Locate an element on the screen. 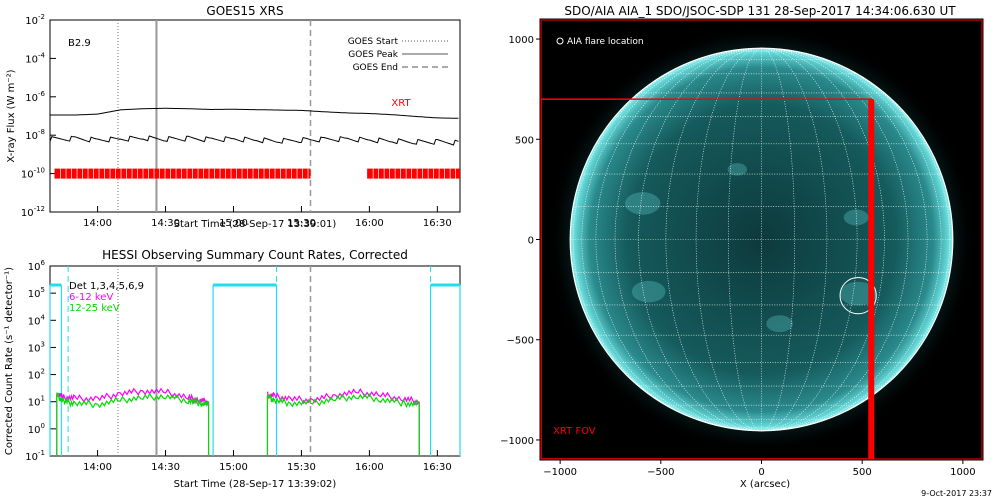  goes-legend-label: GOES Peak is located at coordinates (373, 55).